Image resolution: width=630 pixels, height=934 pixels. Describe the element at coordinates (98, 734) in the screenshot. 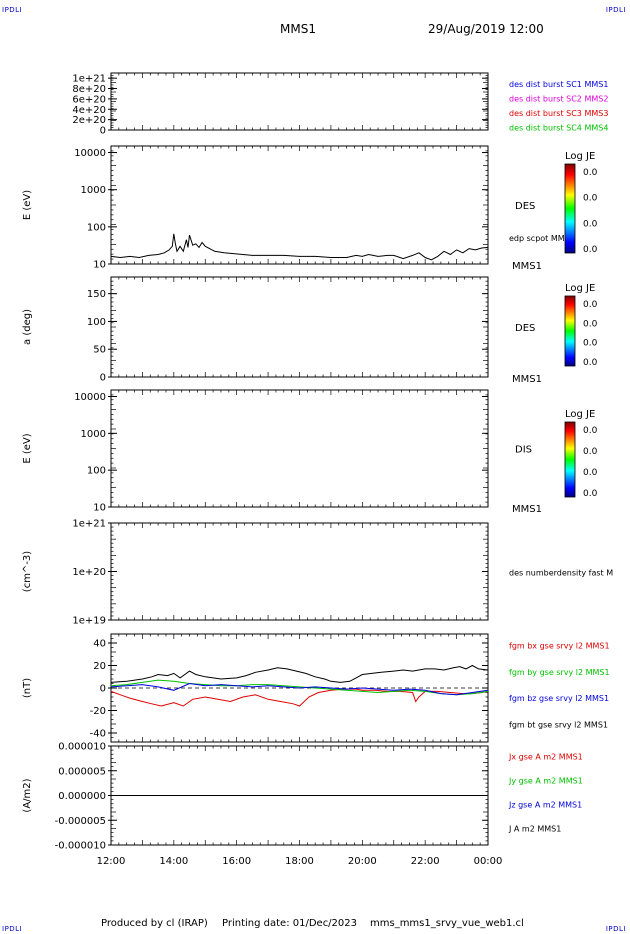

I see `y-tick-label: -40` at that location.